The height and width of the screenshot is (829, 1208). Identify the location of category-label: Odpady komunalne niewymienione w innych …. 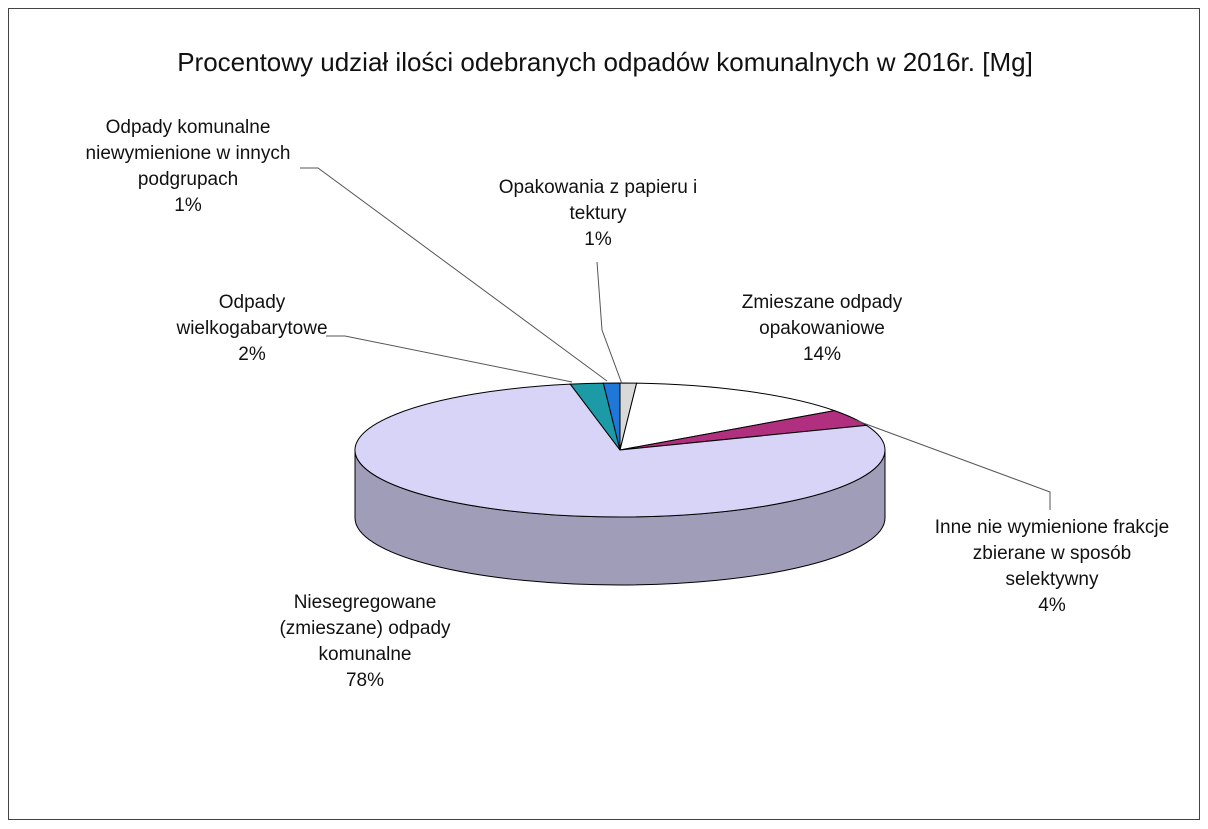
(188, 153).